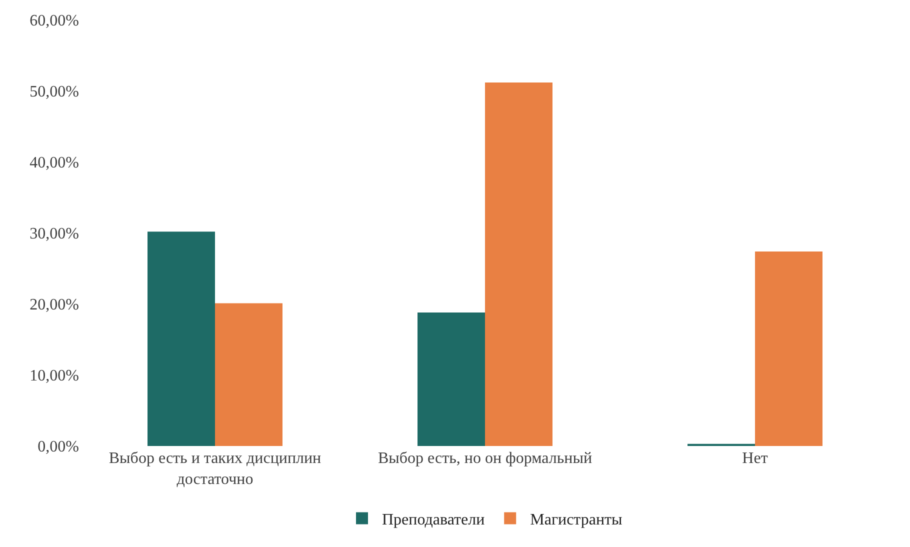 This screenshot has width=910, height=547. What do you see at coordinates (54, 305) in the screenshot?
I see `y-tick-label: 20,00%` at bounding box center [54, 305].